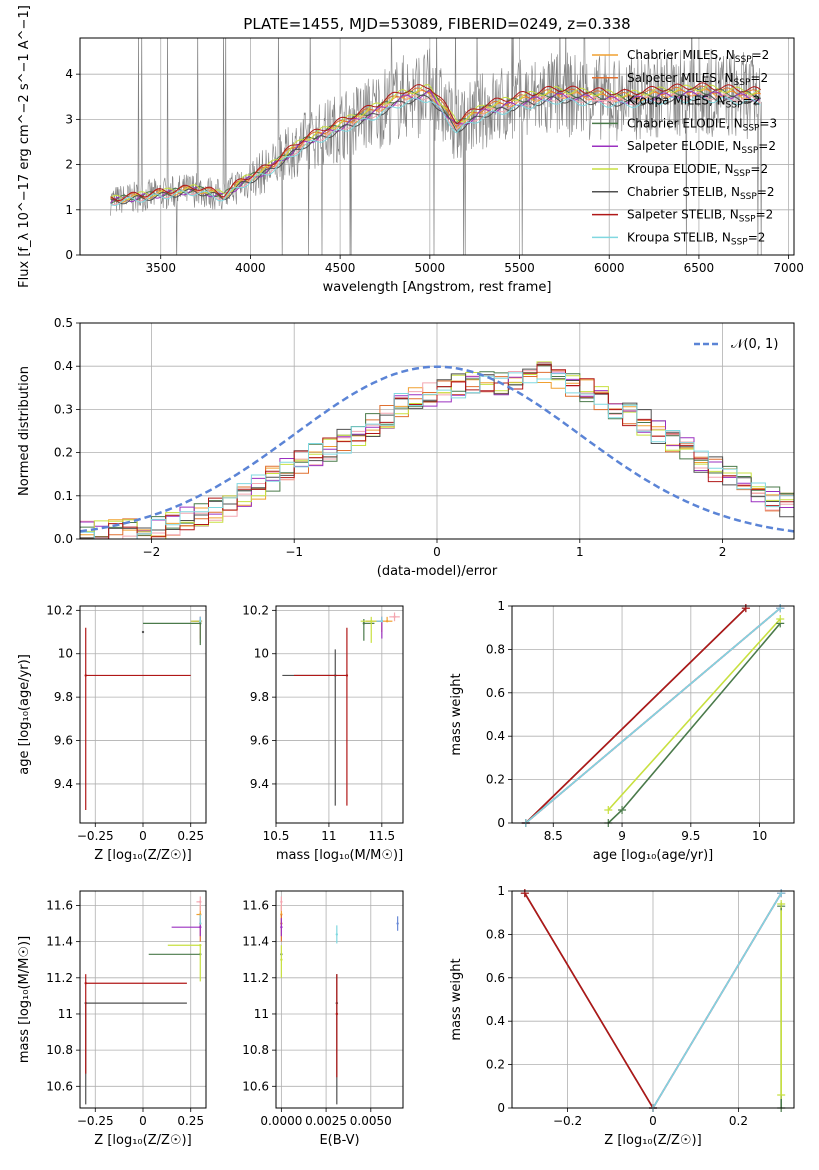  I want to click on x-tick-label: 10, so click(759, 836).